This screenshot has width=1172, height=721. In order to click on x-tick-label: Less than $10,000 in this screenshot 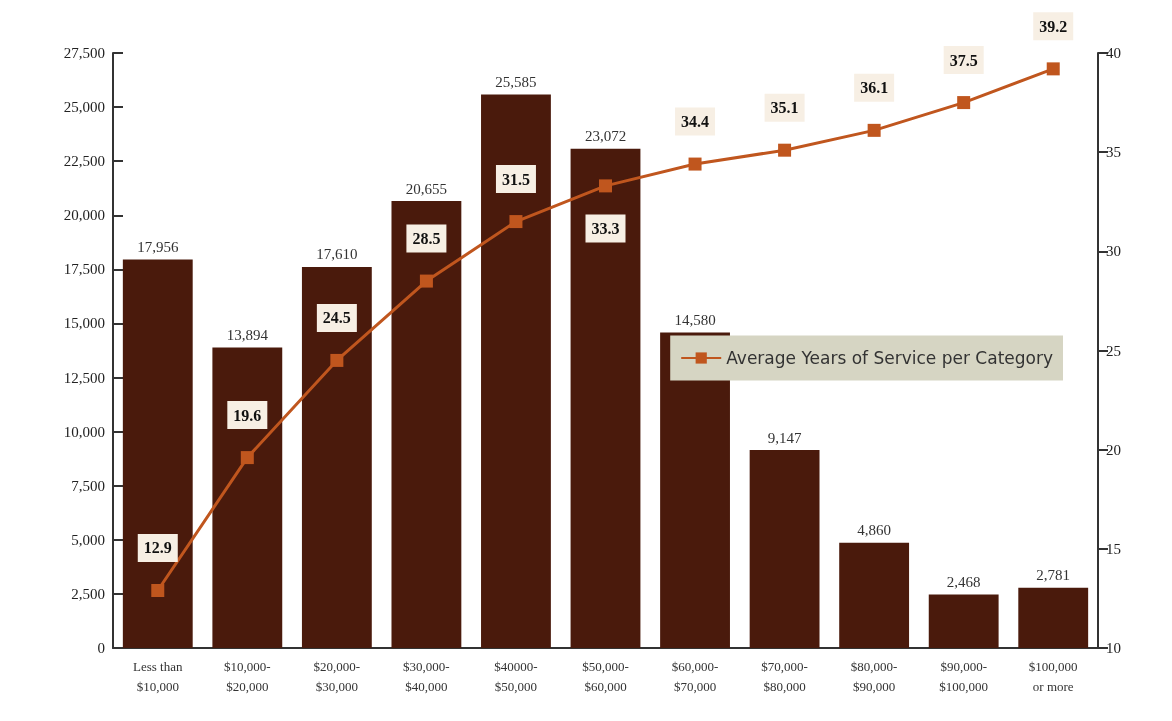, I will do `click(158, 676)`.